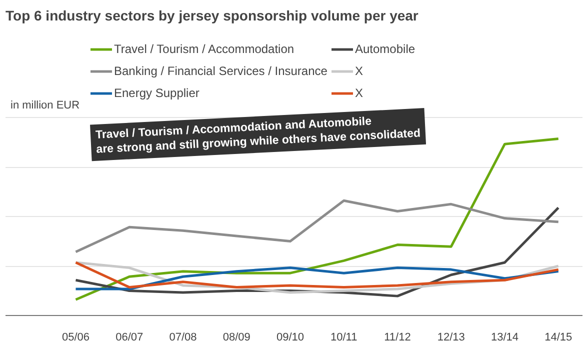 The width and height of the screenshot is (586, 346). What do you see at coordinates (221, 71) in the screenshot?
I see `legend-label: Banking / Financial Services / Insurance` at bounding box center [221, 71].